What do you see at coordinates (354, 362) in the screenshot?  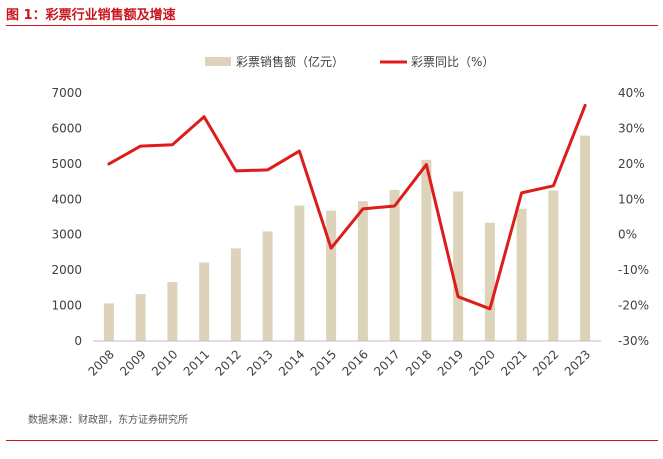 I see `x-tick-label: 2016` at bounding box center [354, 362].